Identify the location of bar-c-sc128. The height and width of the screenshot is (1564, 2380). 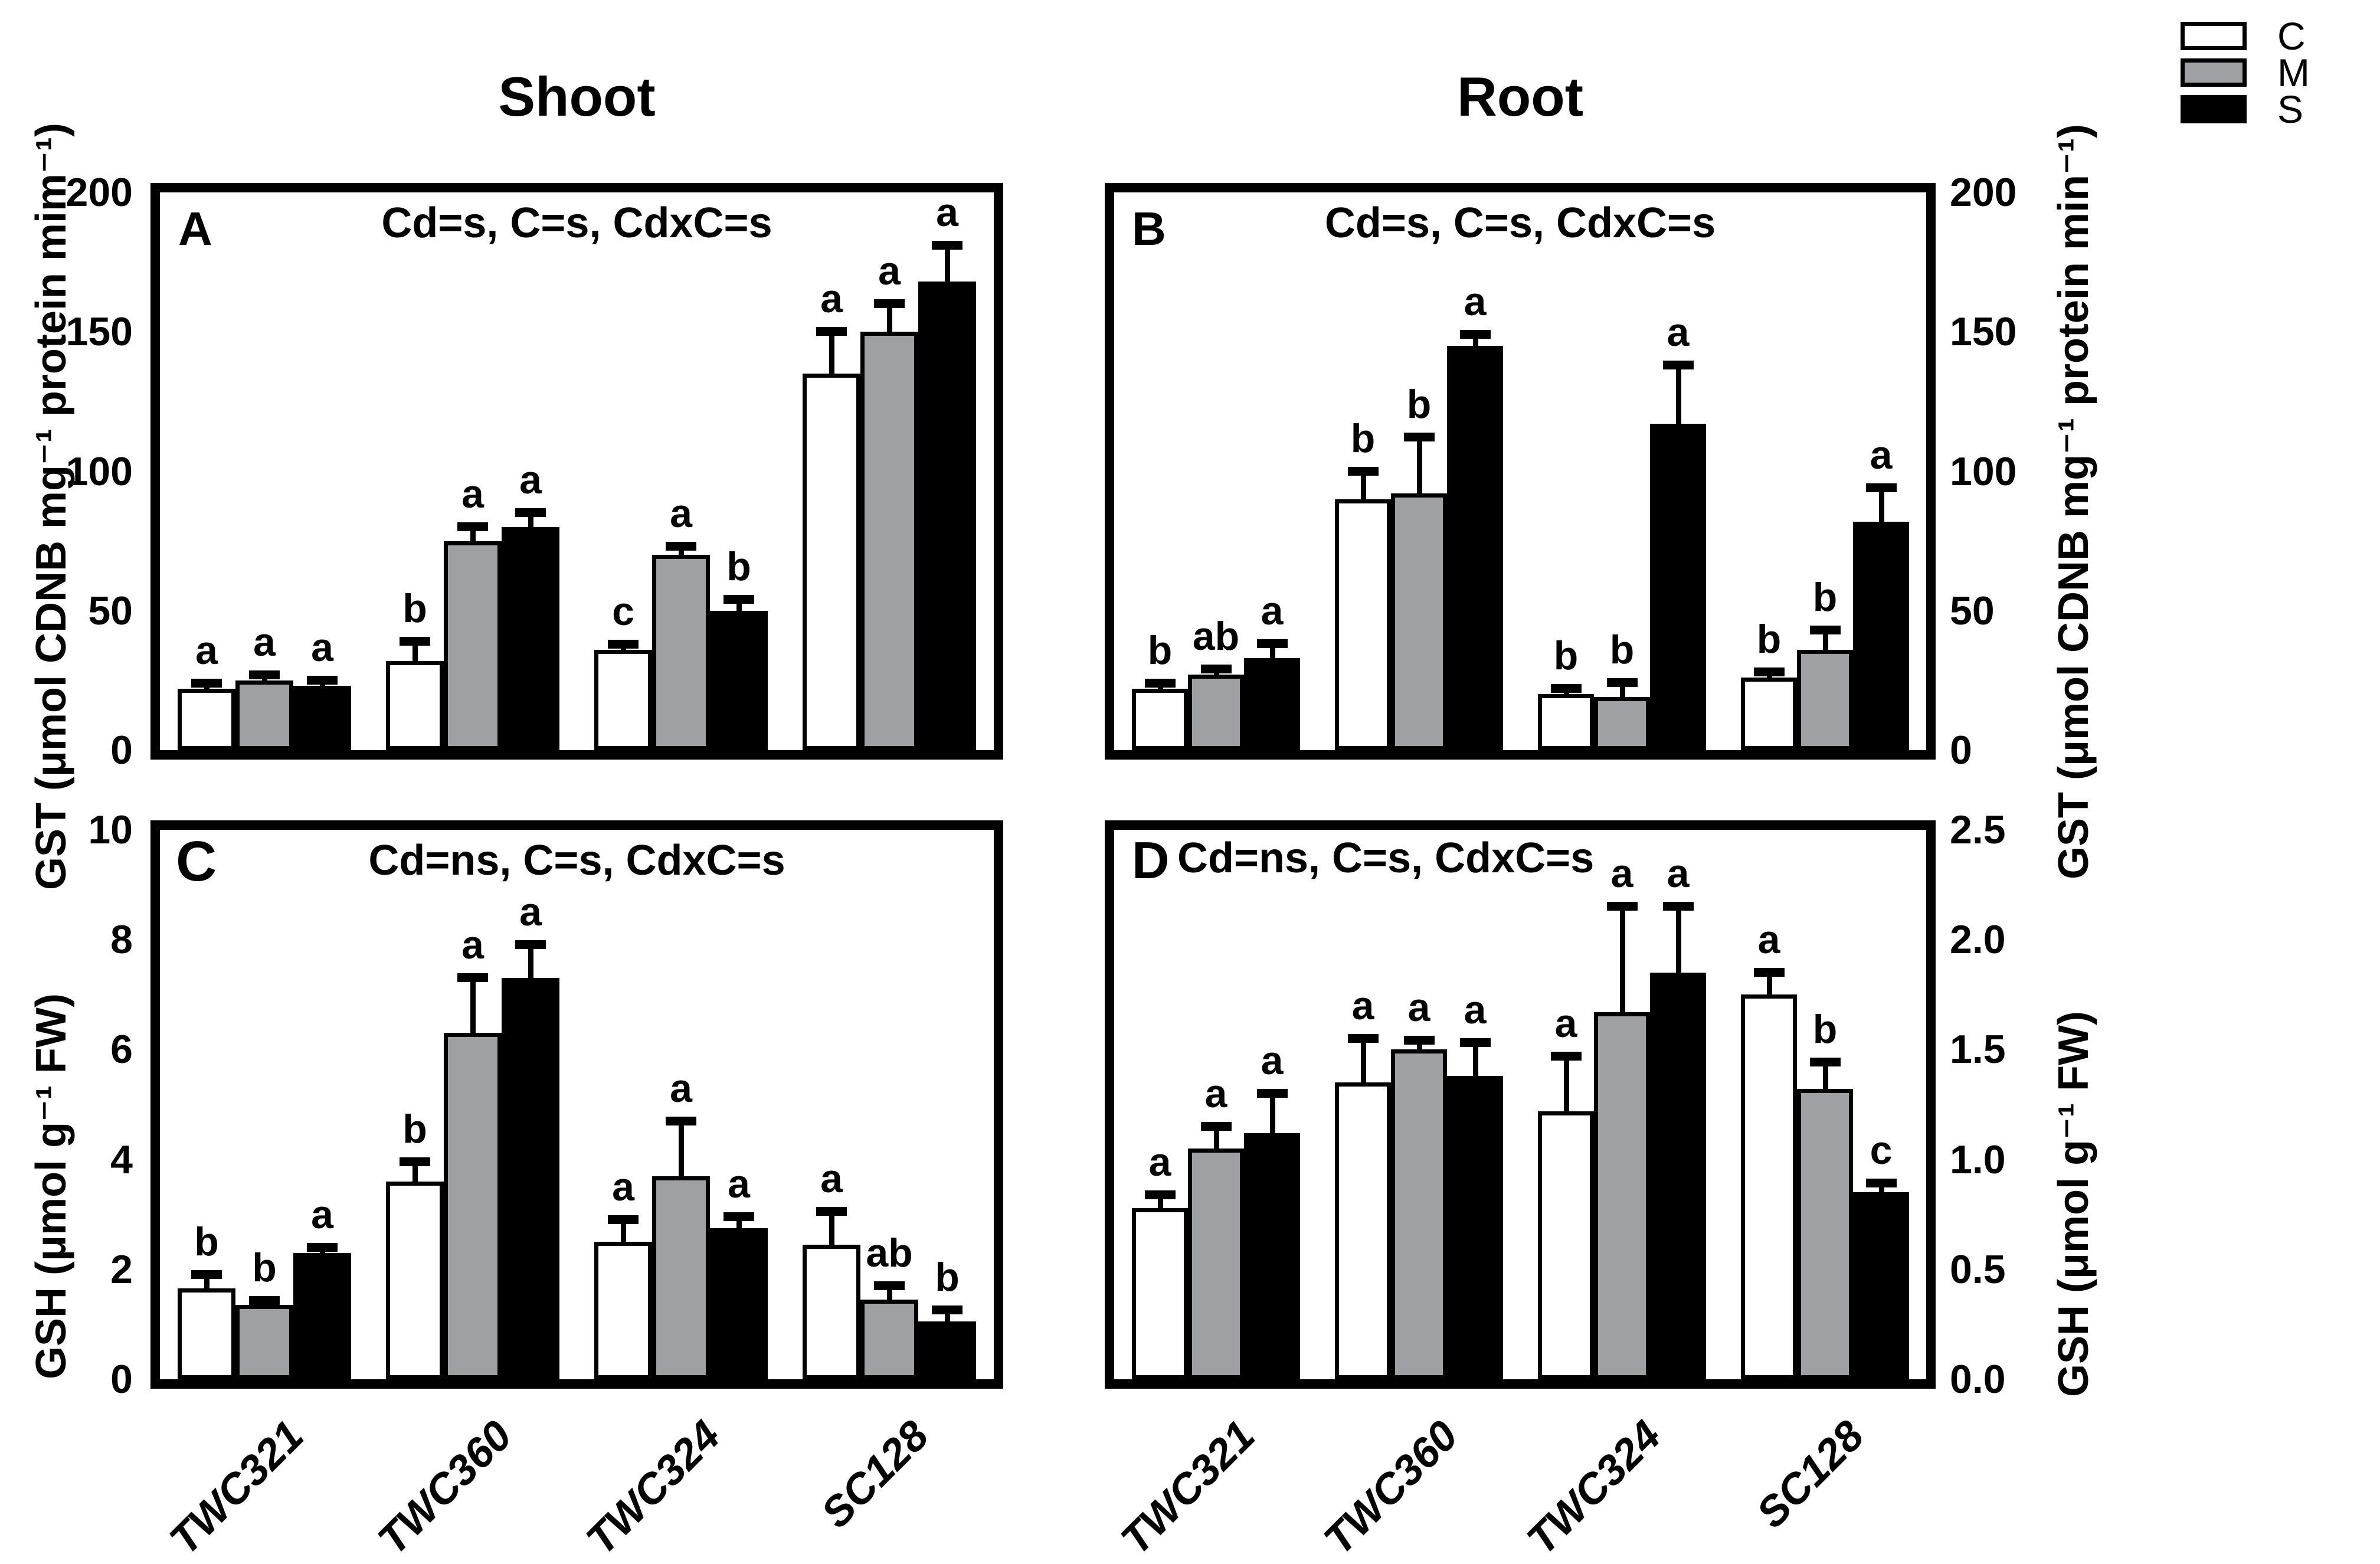
(1769, 714).